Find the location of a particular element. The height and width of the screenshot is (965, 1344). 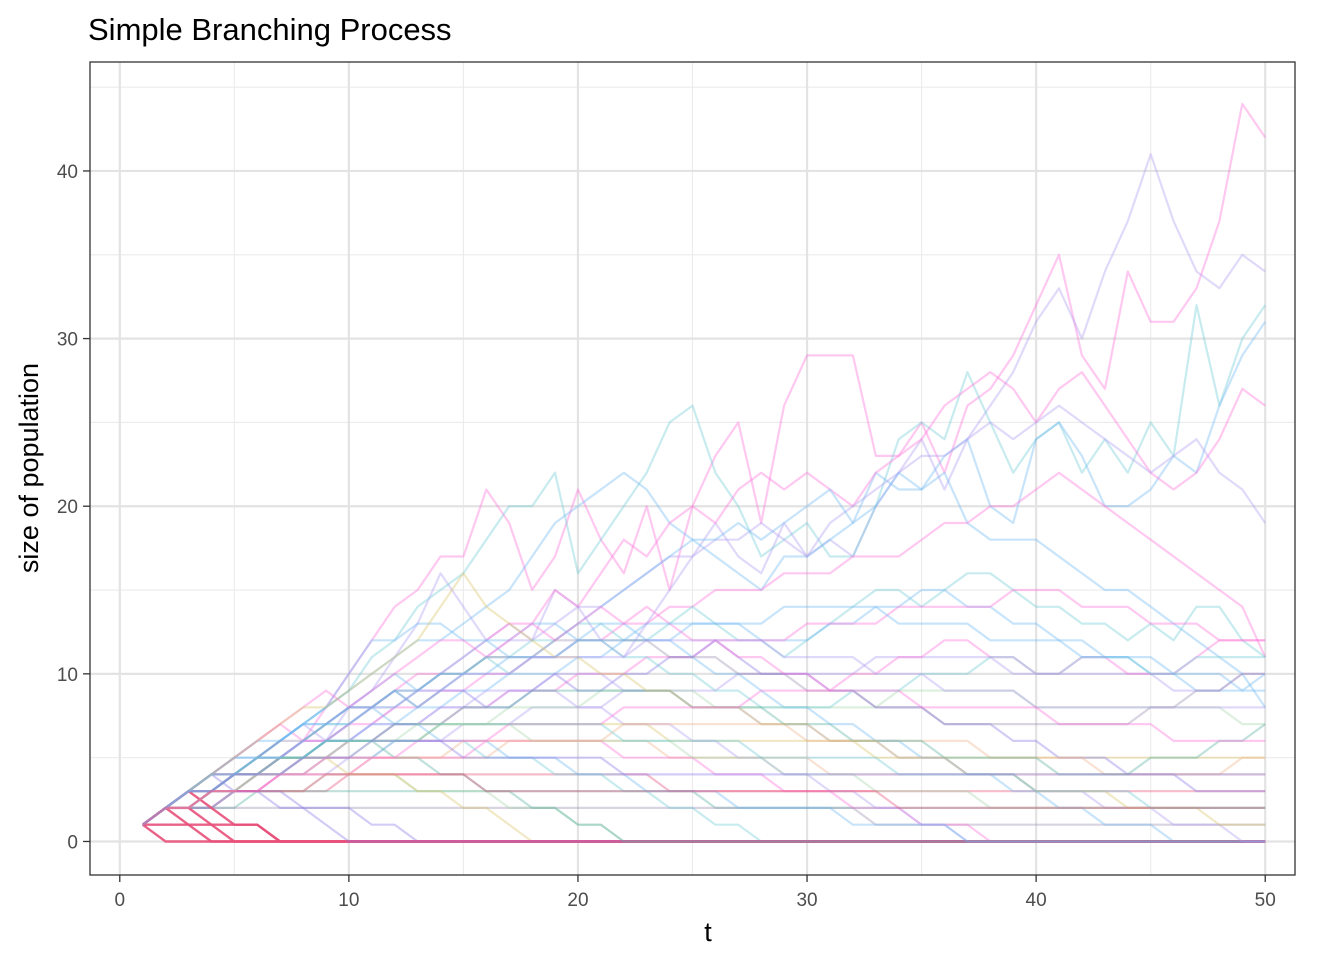

y-axis: 0 10 20 30 40 is located at coordinates (73, 507).